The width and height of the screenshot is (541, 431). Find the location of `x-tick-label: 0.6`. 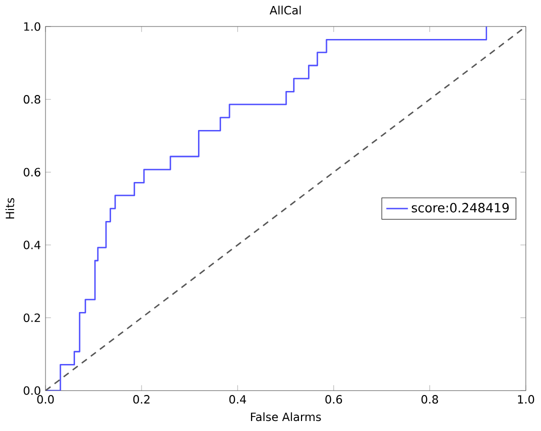

x-tick-label: 0.6 is located at coordinates (333, 399).